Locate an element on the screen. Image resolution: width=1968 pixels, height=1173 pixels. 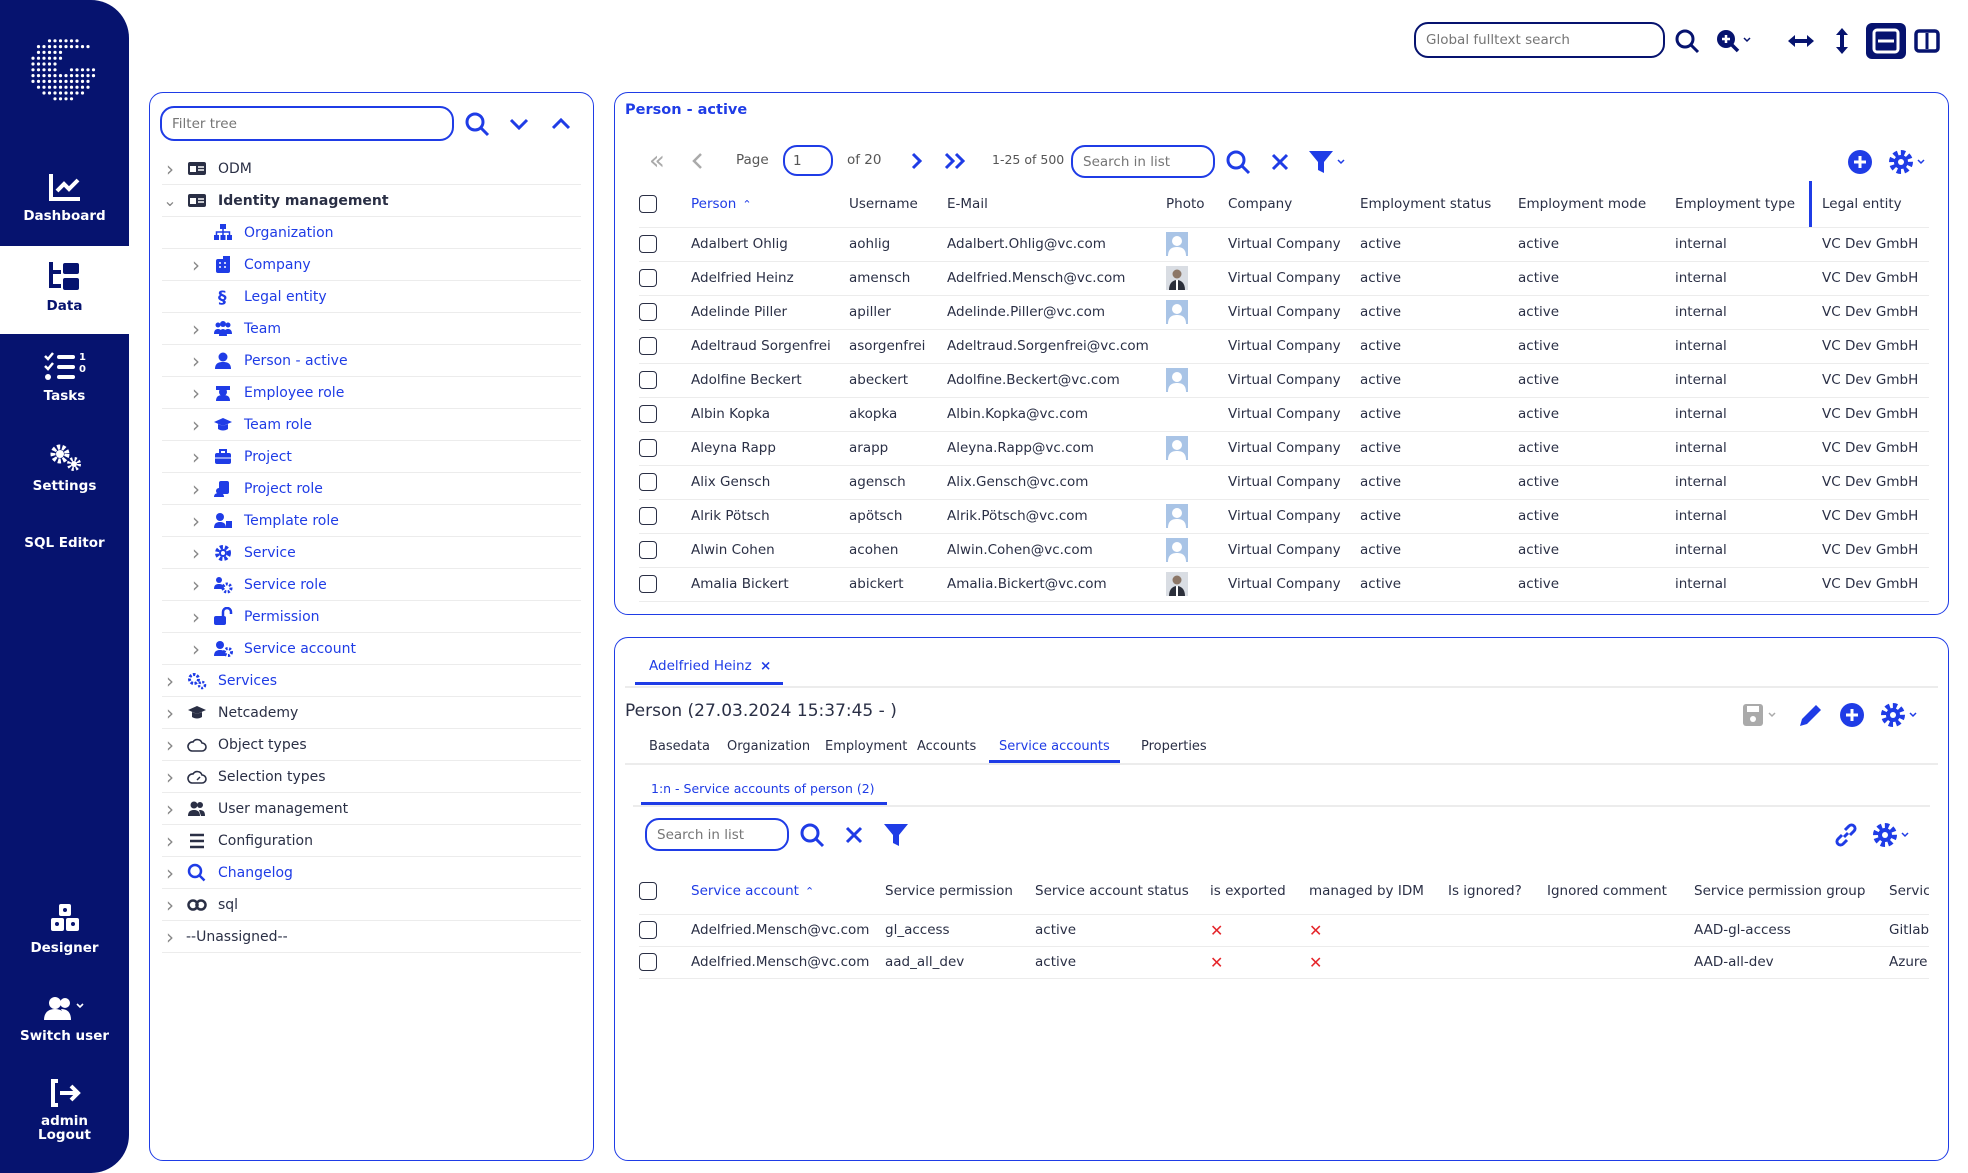
detail-tab: Organization is located at coordinates (769, 746).